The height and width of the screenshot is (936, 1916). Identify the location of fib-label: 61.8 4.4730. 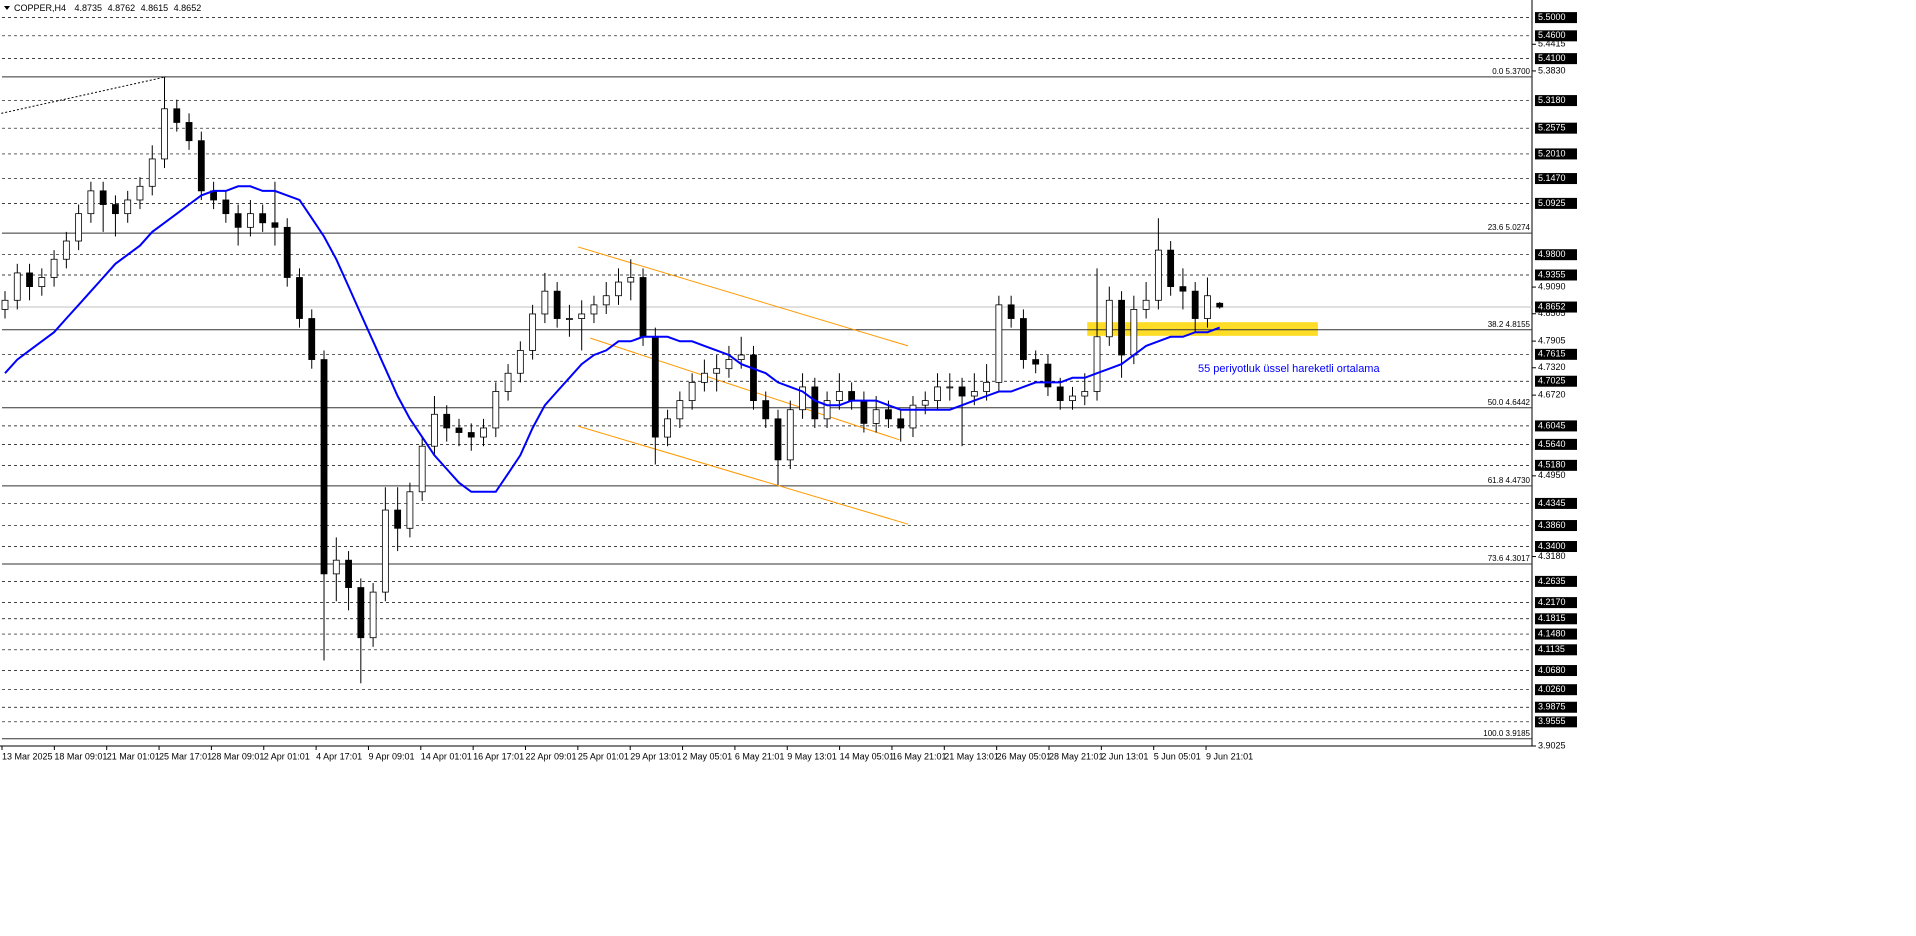
(1509, 480).